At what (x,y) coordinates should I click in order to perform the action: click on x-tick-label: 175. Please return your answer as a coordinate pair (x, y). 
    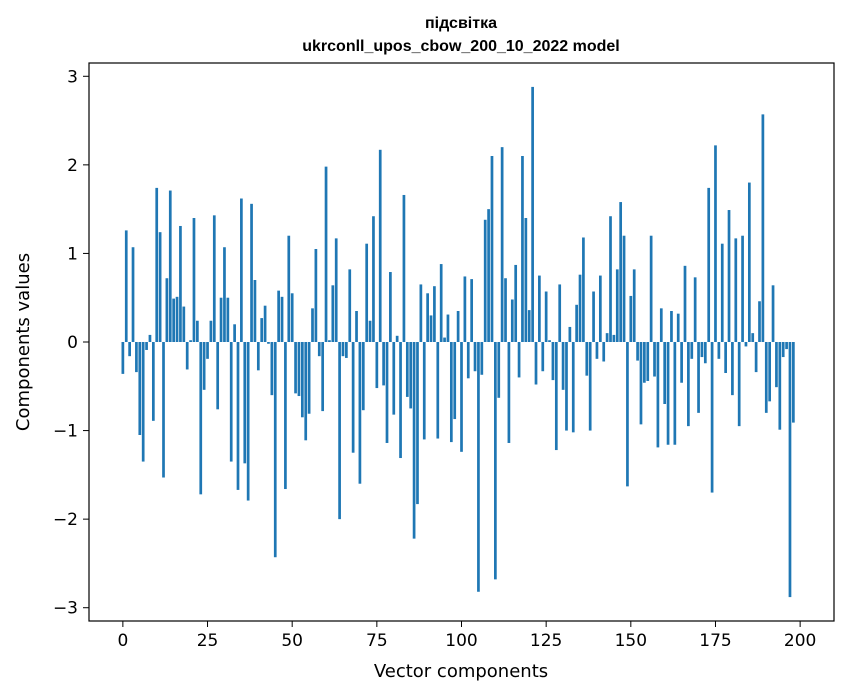
    Looking at the image, I should click on (715, 641).